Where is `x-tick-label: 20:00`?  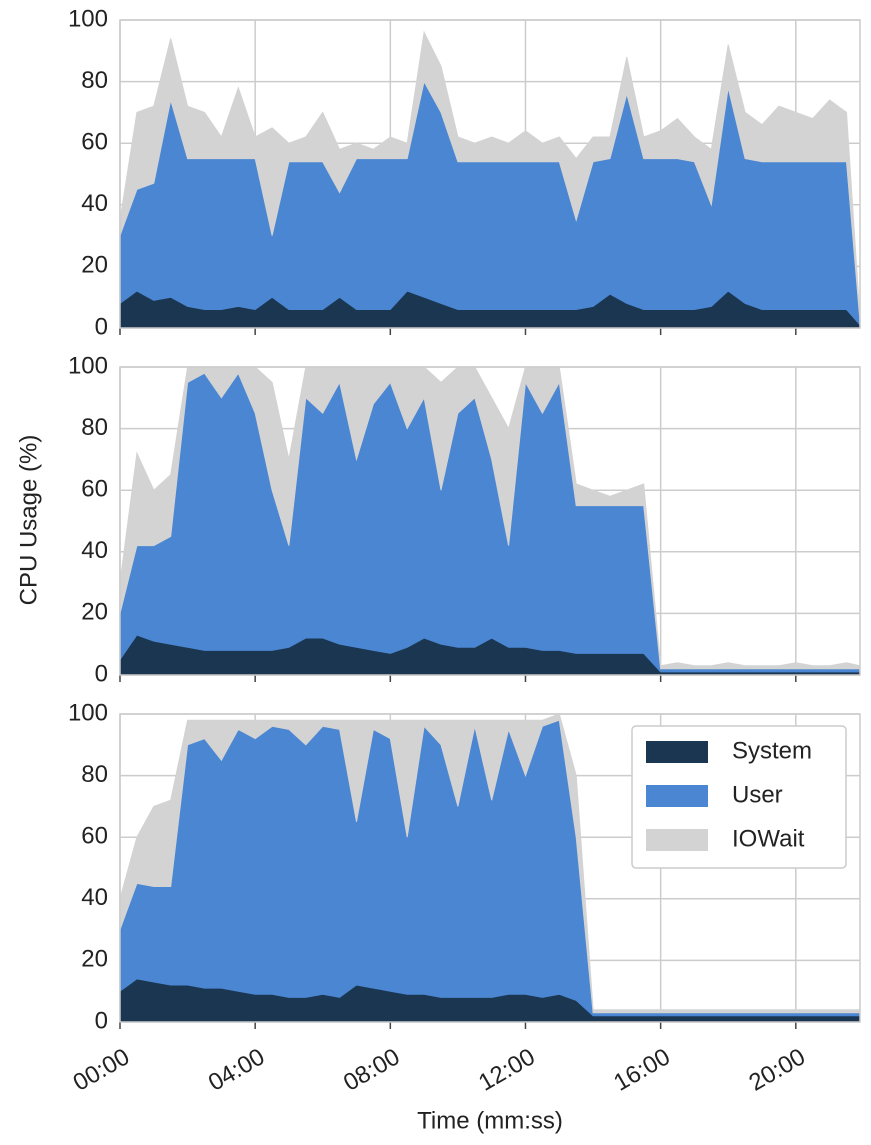
x-tick-label: 20:00 is located at coordinates (777, 1069).